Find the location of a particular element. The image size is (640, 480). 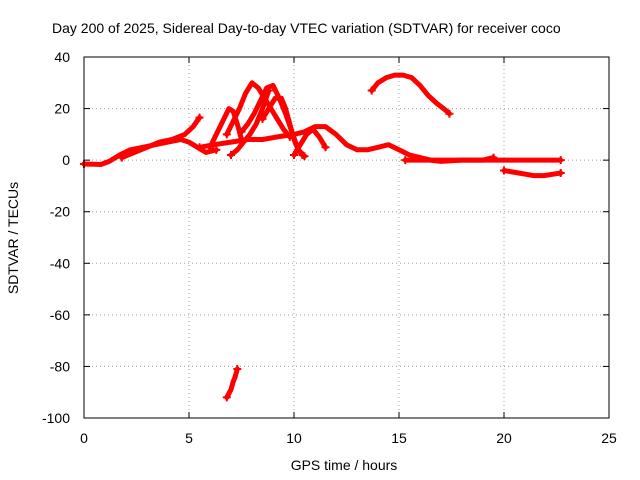

series-point-track-h is located at coordinates (199, 147).